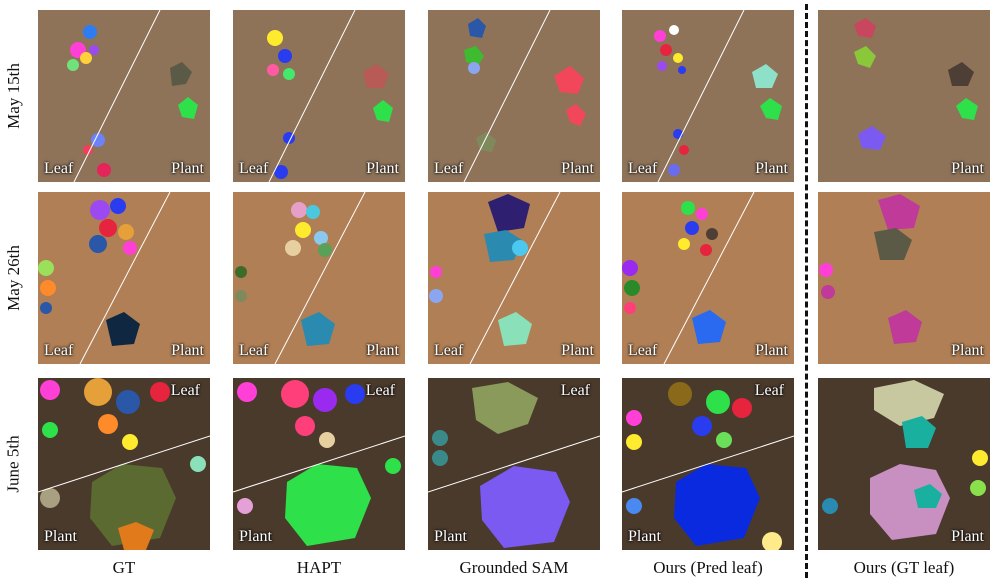 The height and width of the screenshot is (582, 996). What do you see at coordinates (806, 291) in the screenshot?
I see `method-separator` at bounding box center [806, 291].